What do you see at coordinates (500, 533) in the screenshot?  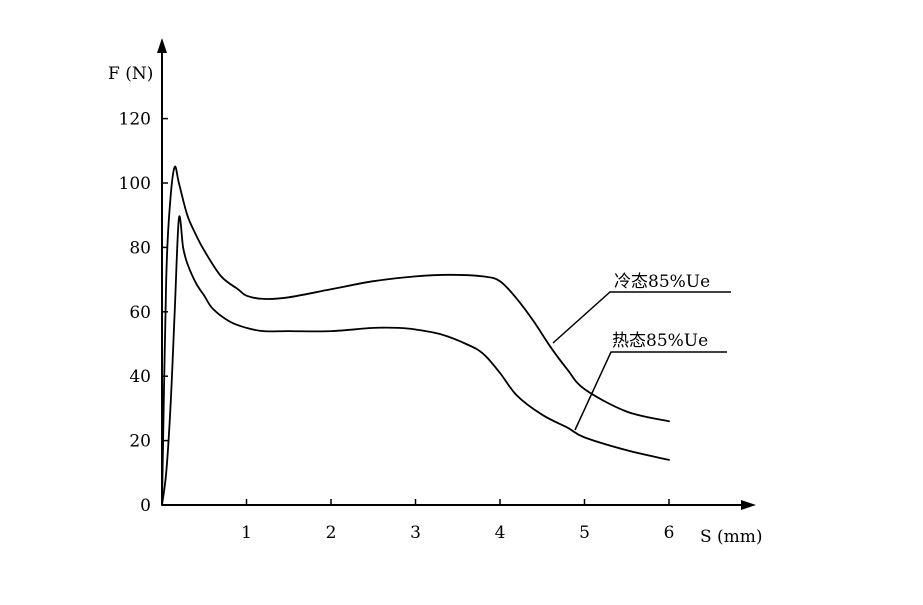 I see `x-tick-label: 4` at bounding box center [500, 533].